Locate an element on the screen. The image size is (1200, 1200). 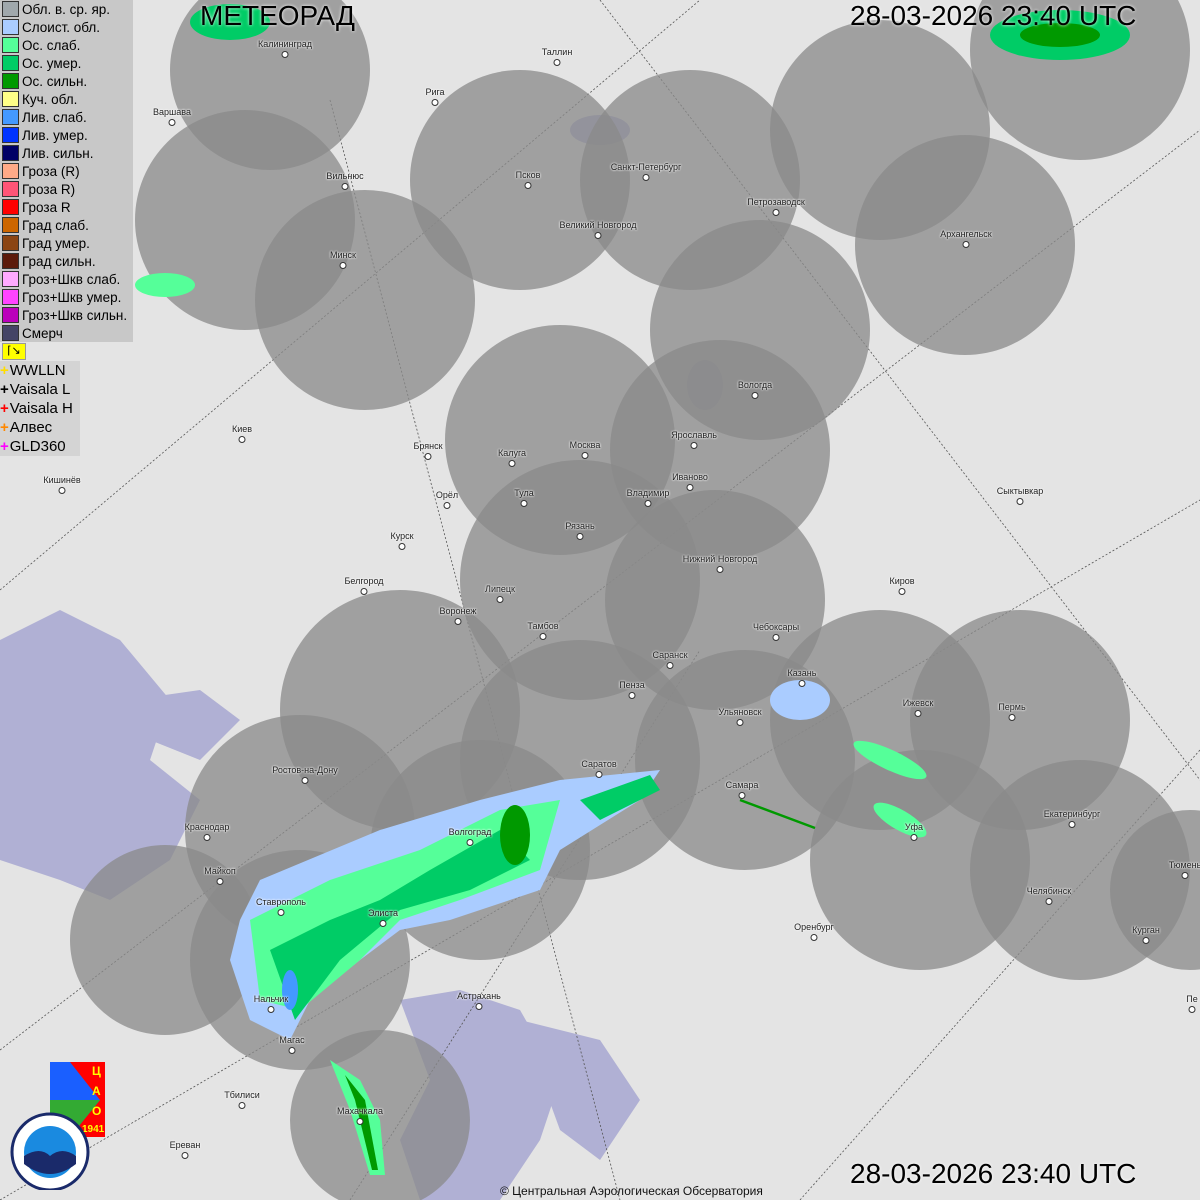
city-label: Минск is located at coordinates (343, 255).